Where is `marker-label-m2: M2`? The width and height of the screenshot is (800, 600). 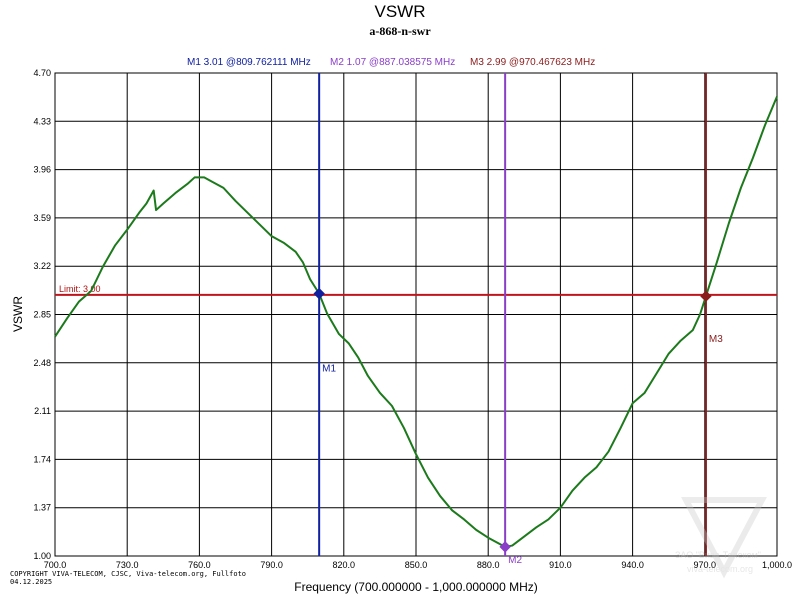 marker-label-m2: M2 is located at coordinates (515, 560).